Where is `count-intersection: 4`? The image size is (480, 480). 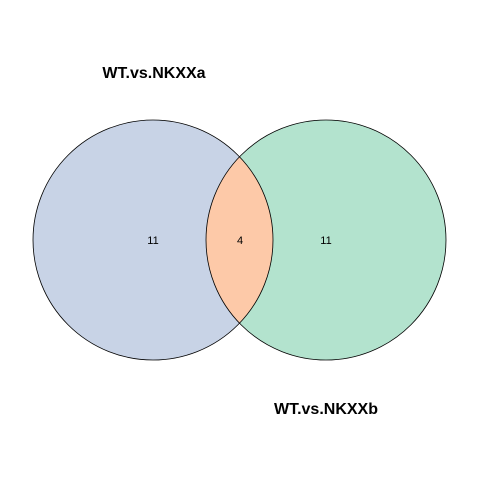
count-intersection: 4 is located at coordinates (240, 241).